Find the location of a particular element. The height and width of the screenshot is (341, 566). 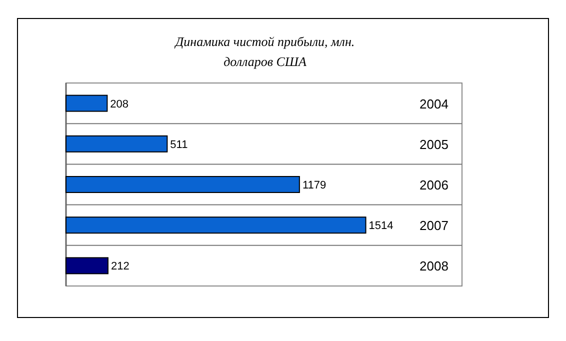

data-label: 208 is located at coordinates (119, 104).